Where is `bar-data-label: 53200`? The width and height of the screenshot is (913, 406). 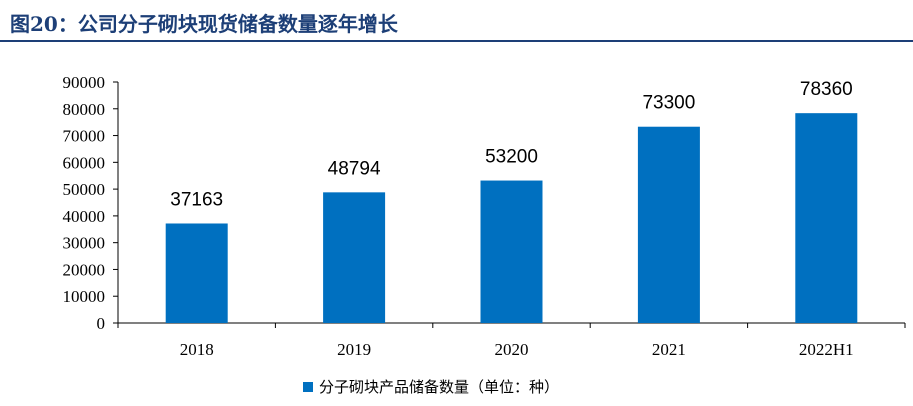
bar-data-label: 53200 is located at coordinates (511, 157).